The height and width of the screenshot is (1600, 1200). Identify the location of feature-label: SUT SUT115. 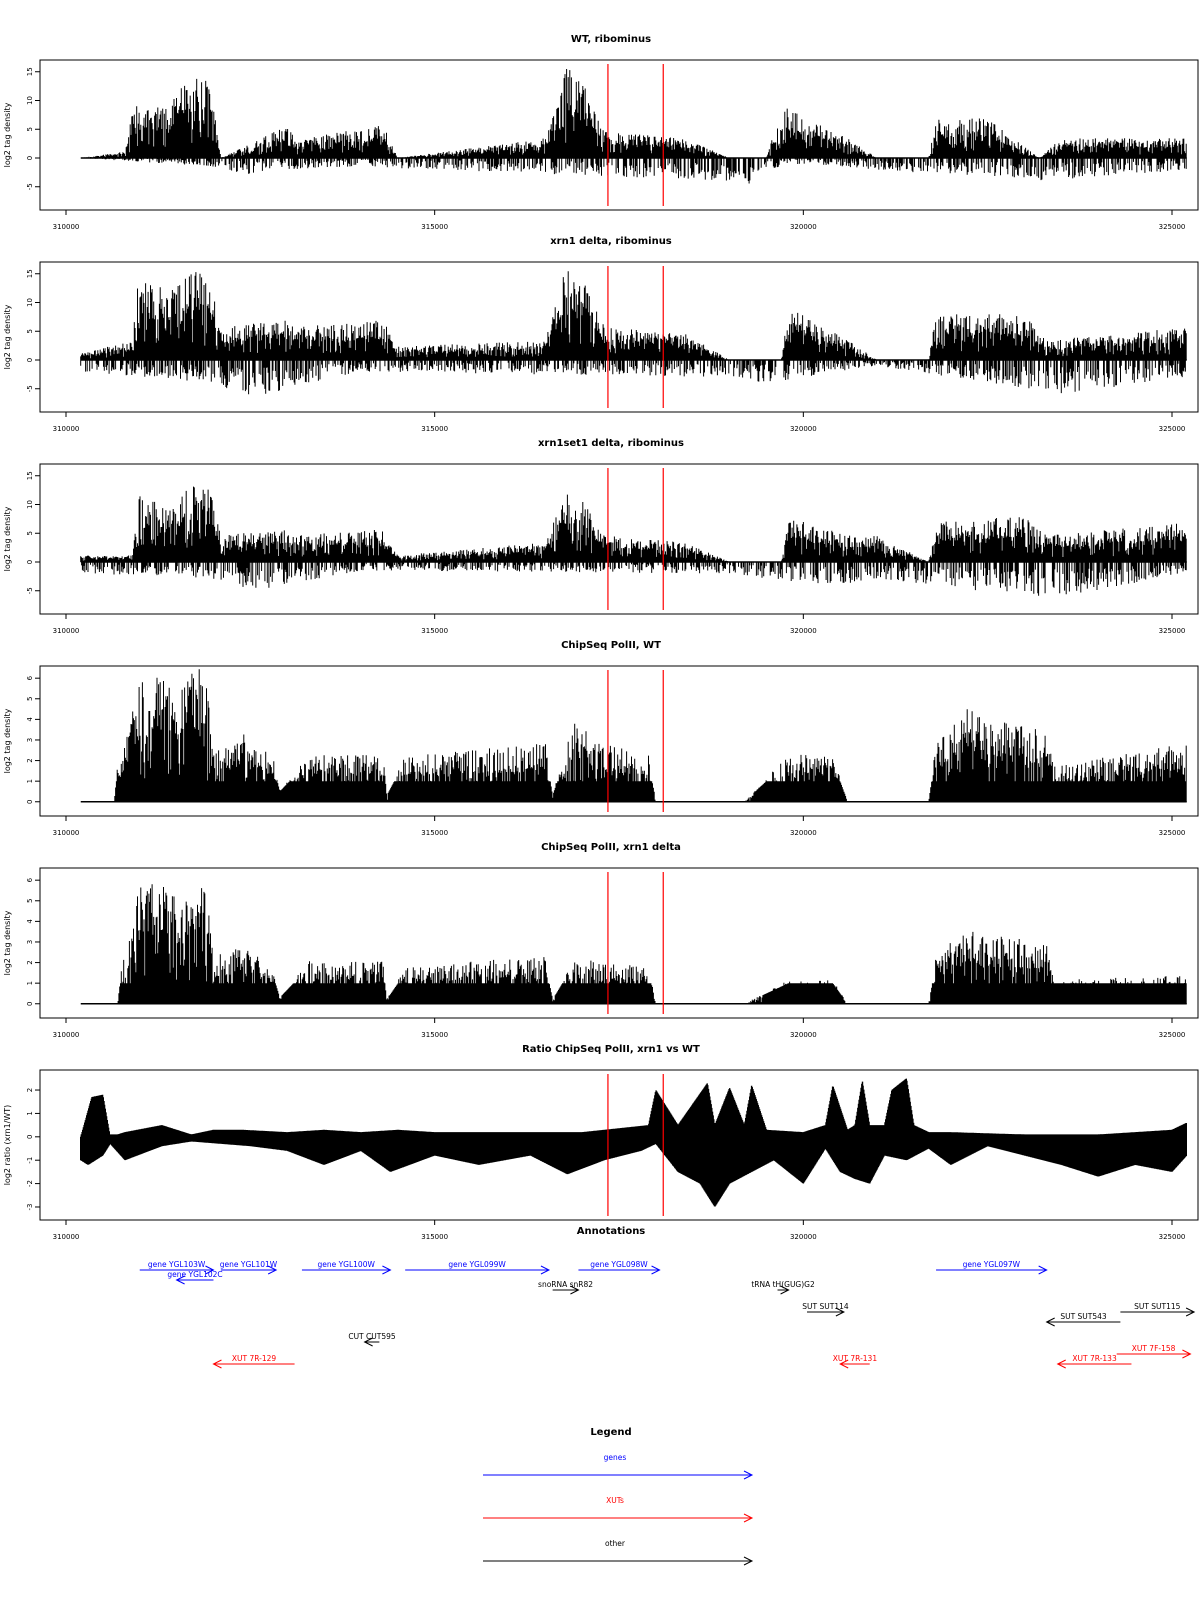
(1157, 1306).